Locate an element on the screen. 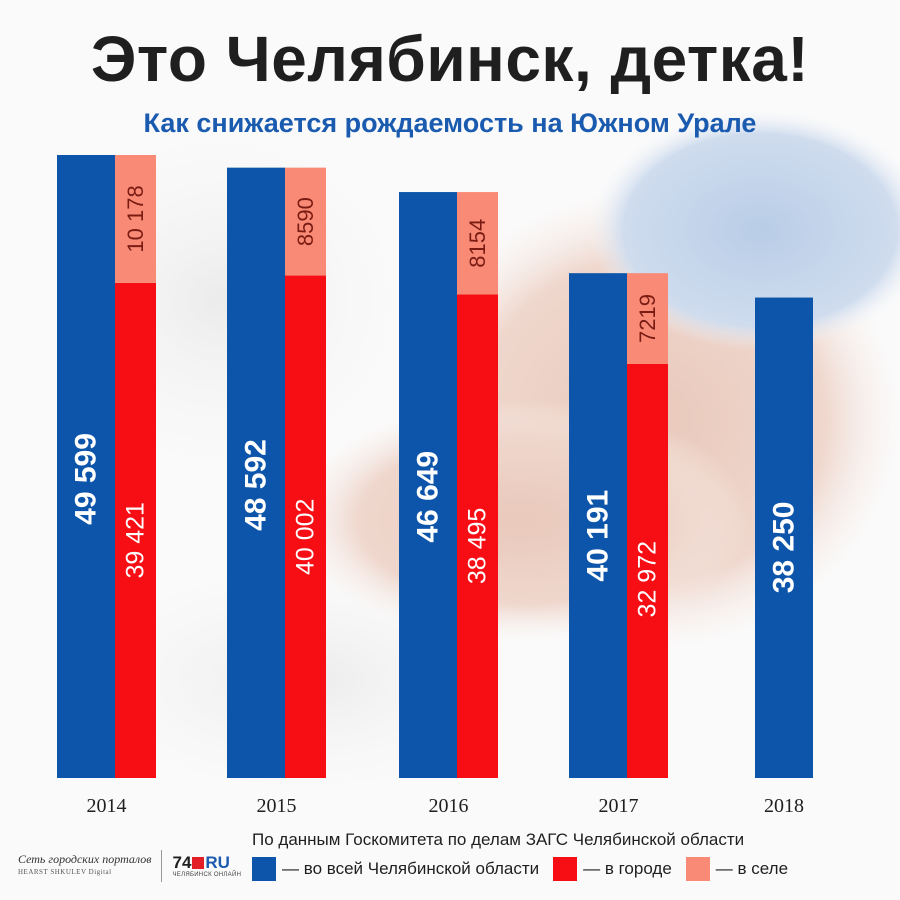 The height and width of the screenshot is (900, 900). label-village-2015: 8590 is located at coordinates (305, 221).